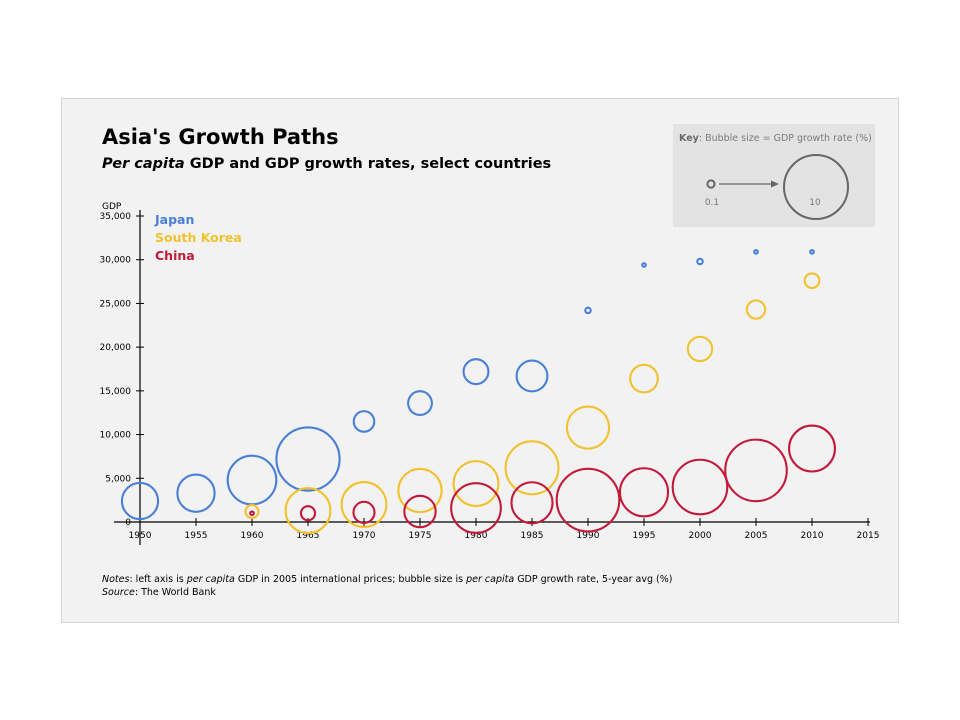 This screenshot has height=720, width=960. I want to click on x-tick-label: 1985, so click(532, 536).